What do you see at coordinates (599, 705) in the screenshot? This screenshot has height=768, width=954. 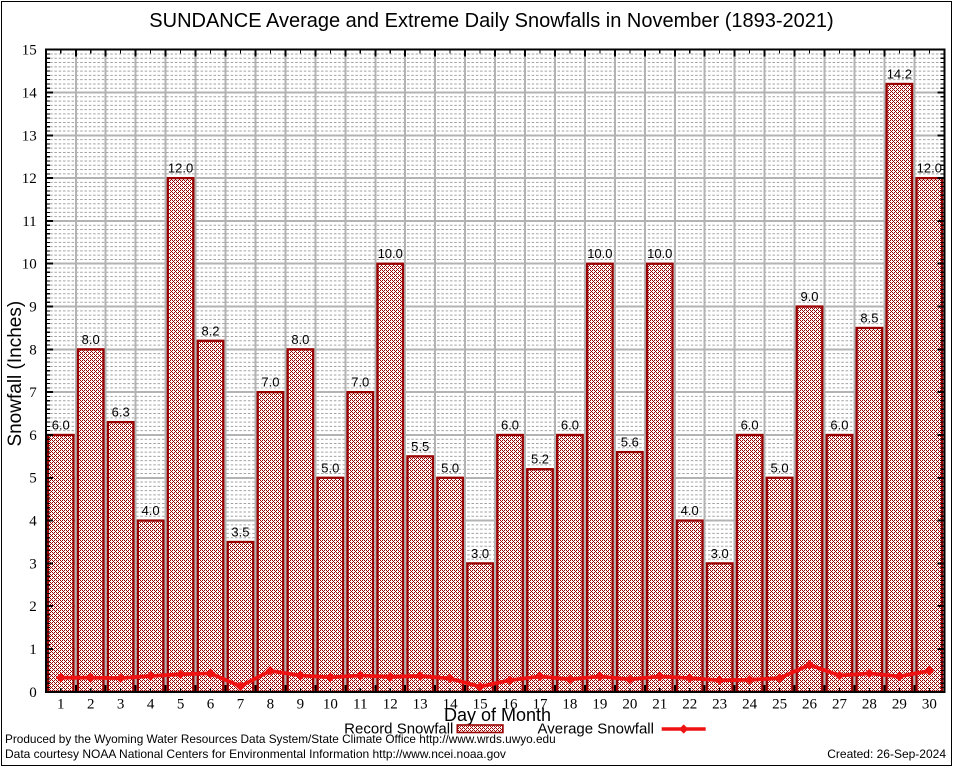 I see `svg-text: 19` at bounding box center [599, 705].